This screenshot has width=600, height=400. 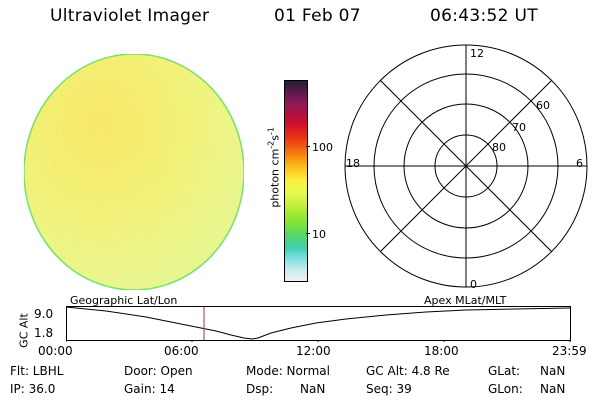 I want to click on timeline-xtick-1200: 12:00, so click(x=313, y=351).